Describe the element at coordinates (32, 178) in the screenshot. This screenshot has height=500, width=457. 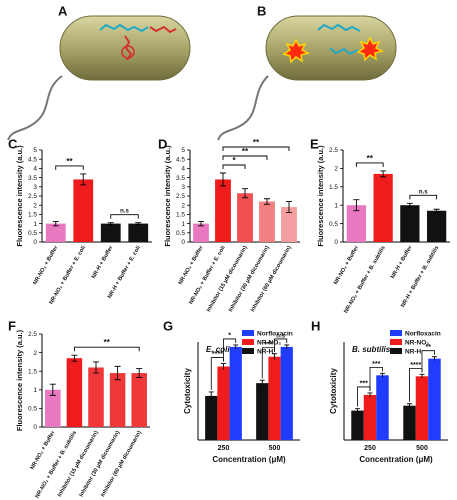
I see `y-tick-label: 3.5` at that location.